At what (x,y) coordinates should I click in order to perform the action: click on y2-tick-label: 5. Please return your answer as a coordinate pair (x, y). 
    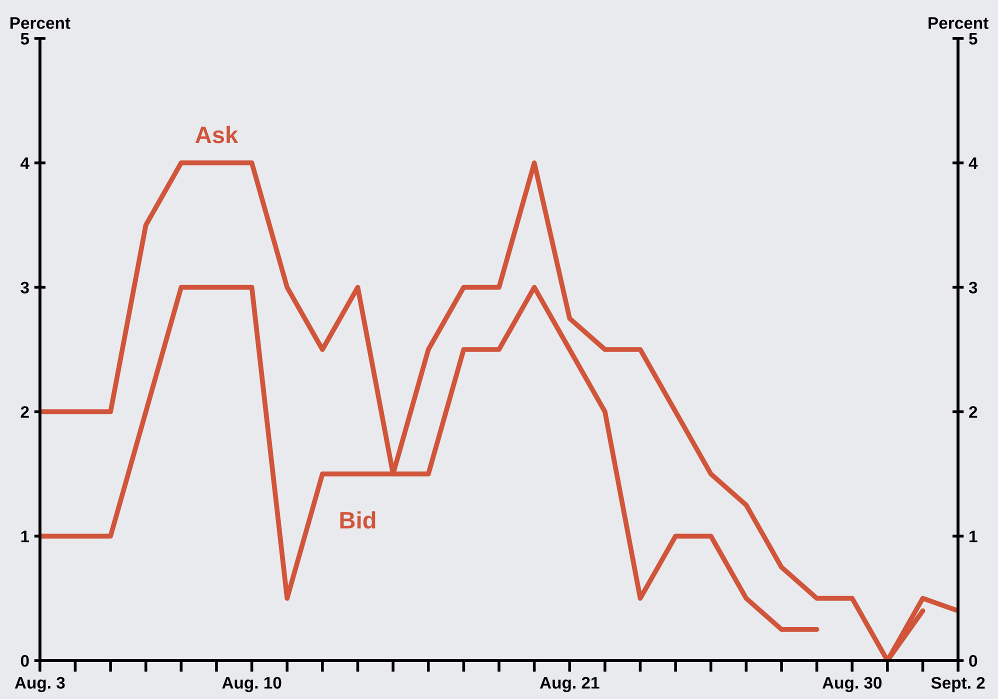
    Looking at the image, I should click on (973, 39).